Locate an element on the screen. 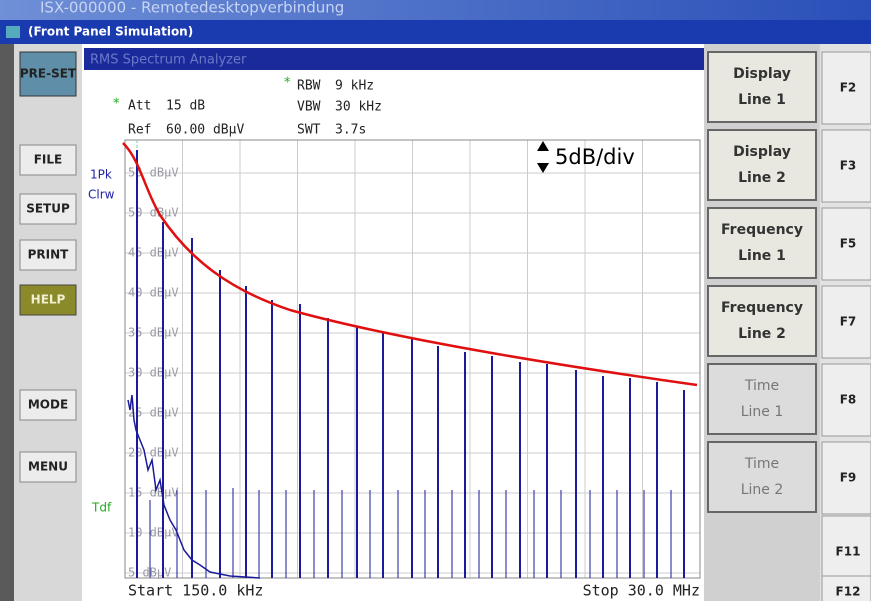 The height and width of the screenshot is (601, 871). level-label: 25 dBµV is located at coordinates (153, 413).